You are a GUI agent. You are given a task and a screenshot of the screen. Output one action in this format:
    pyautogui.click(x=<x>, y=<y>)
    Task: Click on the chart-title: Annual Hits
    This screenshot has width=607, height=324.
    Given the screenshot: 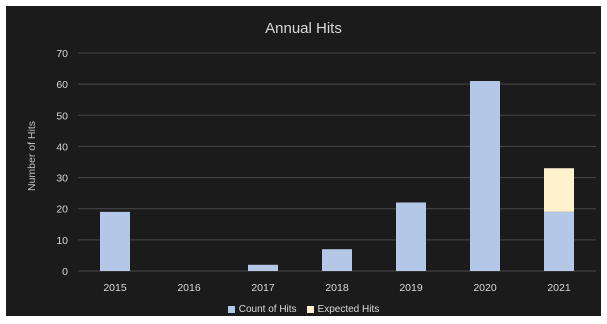 What is the action you would take?
    pyautogui.click(x=303, y=28)
    